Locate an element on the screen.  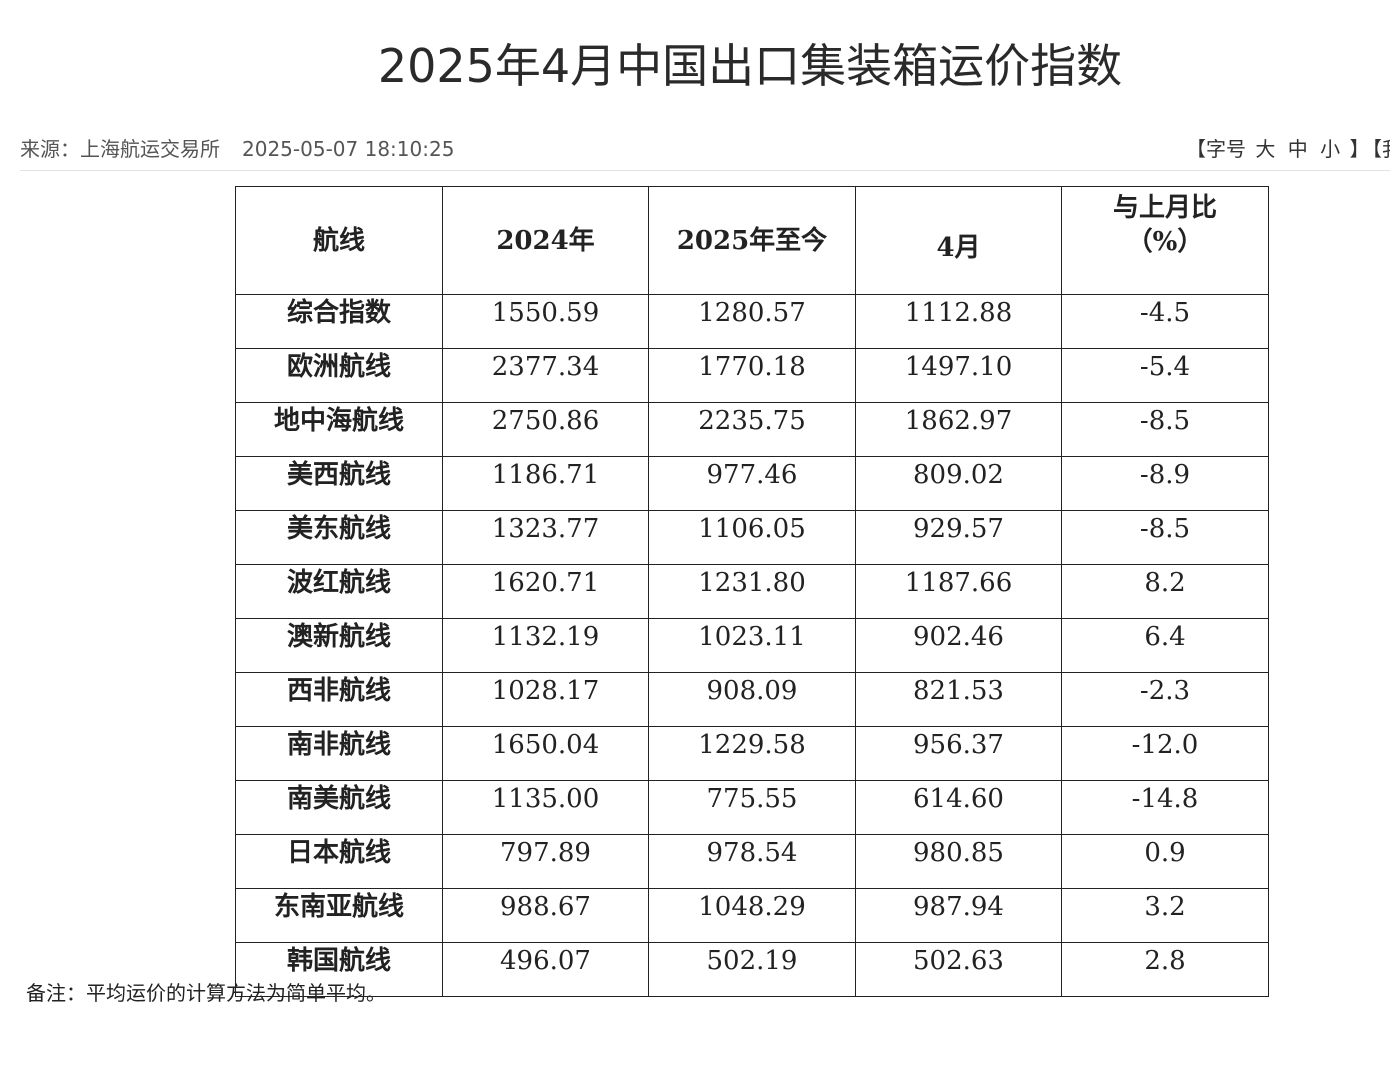
table-row: 南非航线 1650.04 1229.58 956.37 -12.0 is located at coordinates (752, 753).